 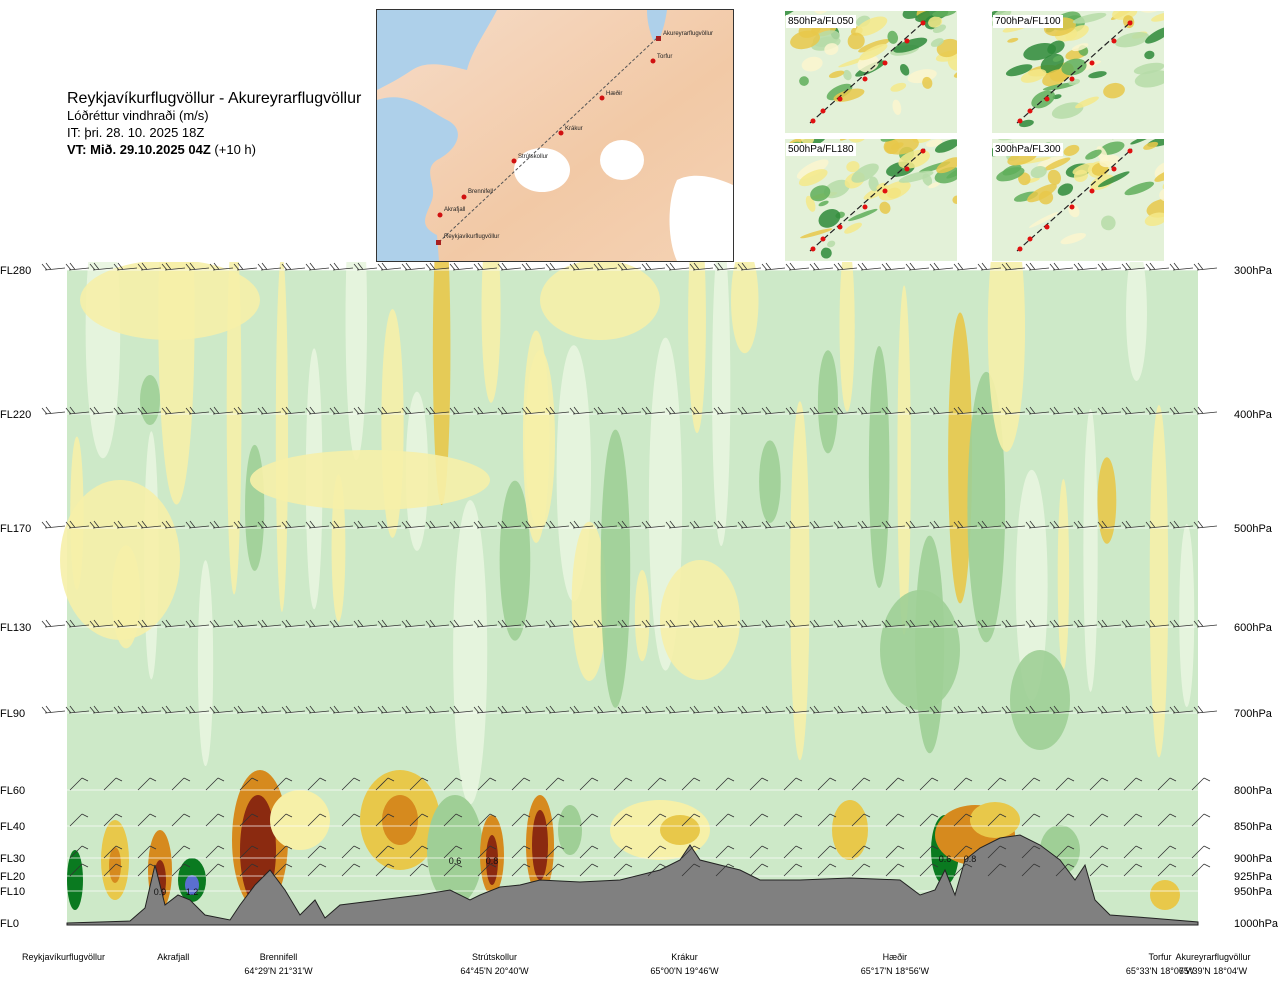 I want to click on issue-time: IT: þri. 28. 10. 2025 18Z, so click(x=136, y=132).